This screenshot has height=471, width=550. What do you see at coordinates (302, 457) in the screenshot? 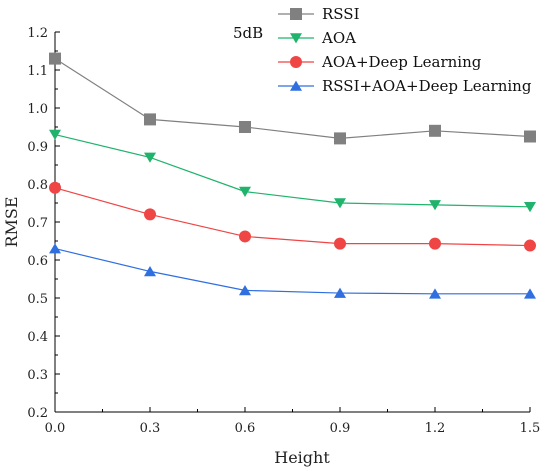
I see `x-axis-label: Height` at bounding box center [302, 457].